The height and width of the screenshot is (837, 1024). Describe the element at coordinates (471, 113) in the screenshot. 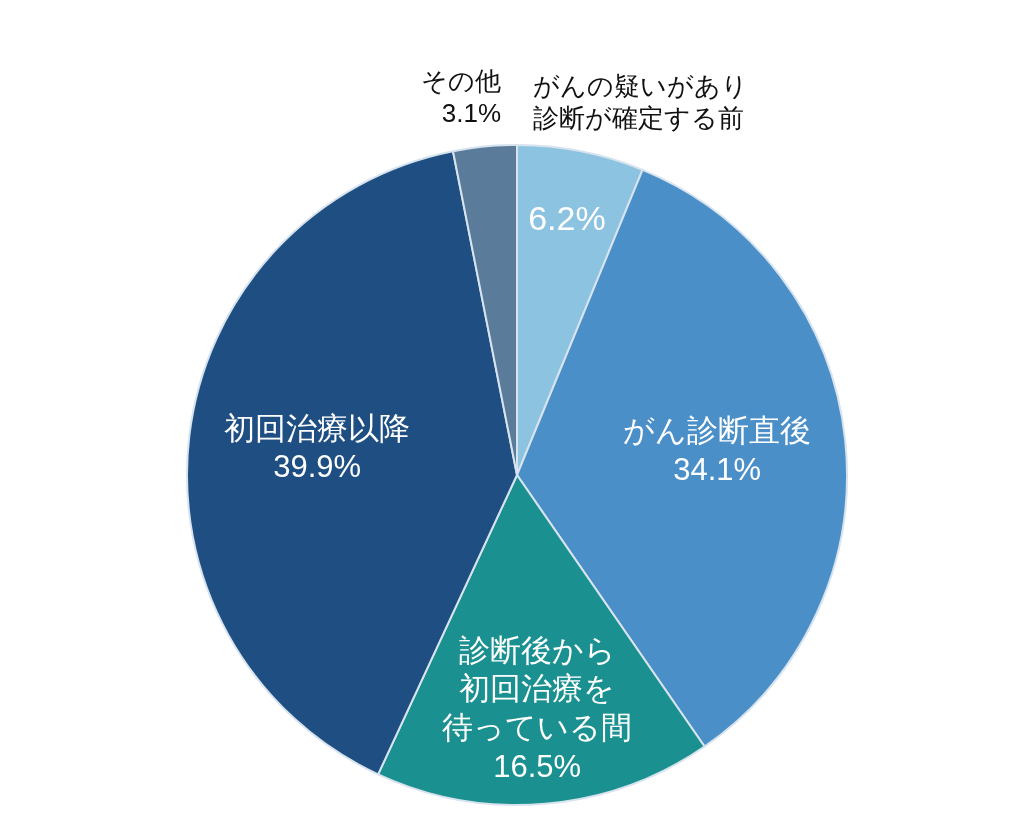

I see `data-label: 3.1%` at that location.